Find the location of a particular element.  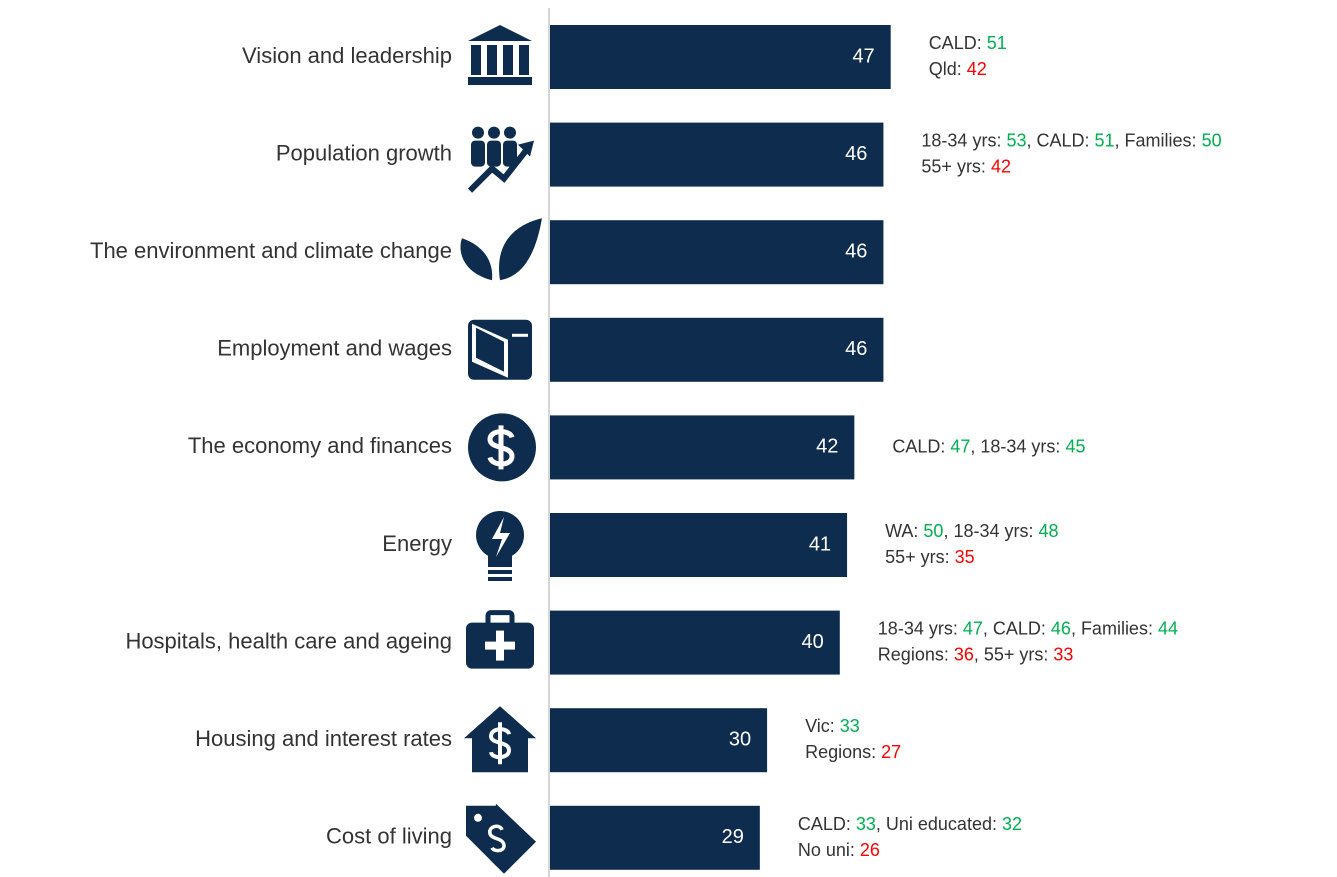

annotation-value: 53 is located at coordinates (1016, 140).